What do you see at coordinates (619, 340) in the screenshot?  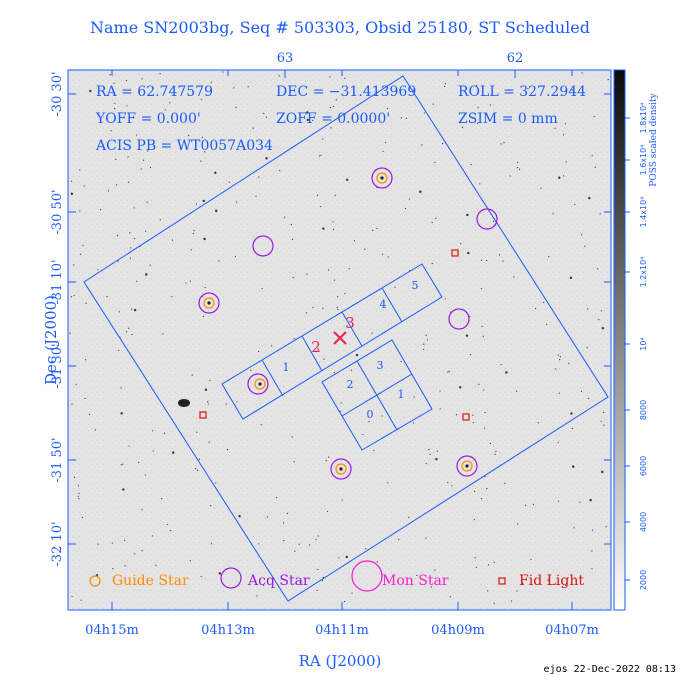 I see `colorbar` at bounding box center [619, 340].